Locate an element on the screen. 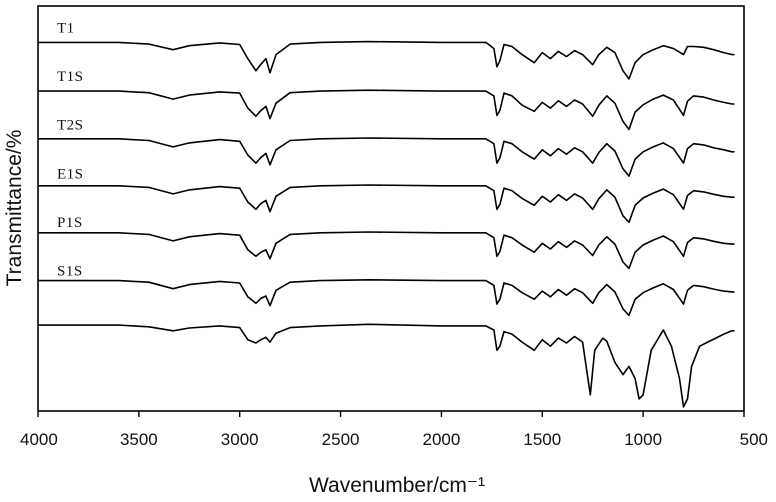 This screenshot has height=502, width=776. x-tick-label: 4000 is located at coordinates (39, 439).